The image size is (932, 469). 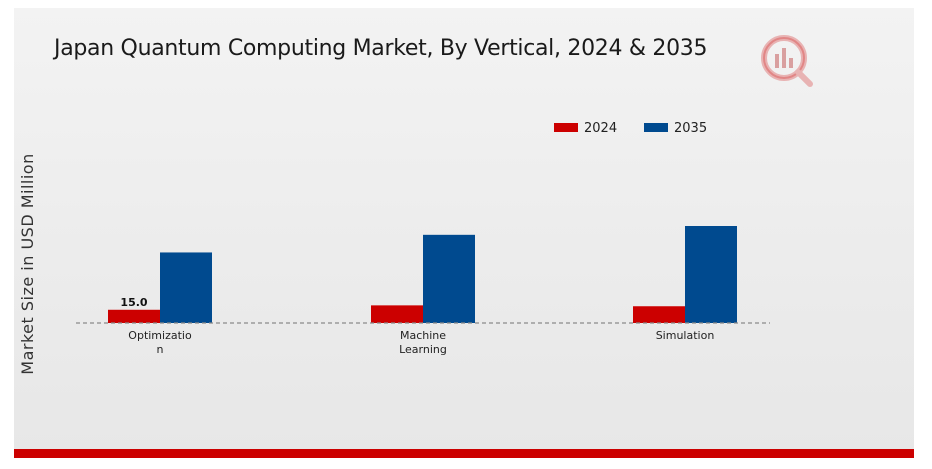 I want to click on market-research-logo-icon, so click(x=787, y=61).